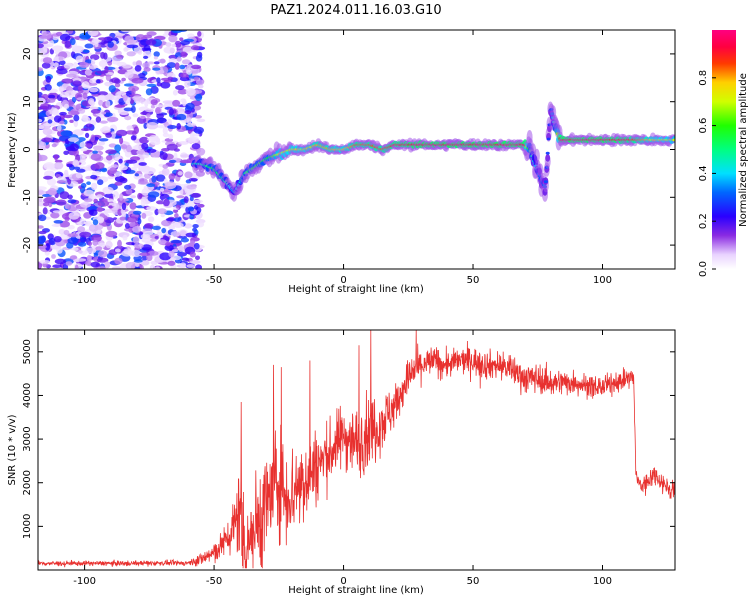  I want to click on x-tick-label: 100, so click(602, 280).